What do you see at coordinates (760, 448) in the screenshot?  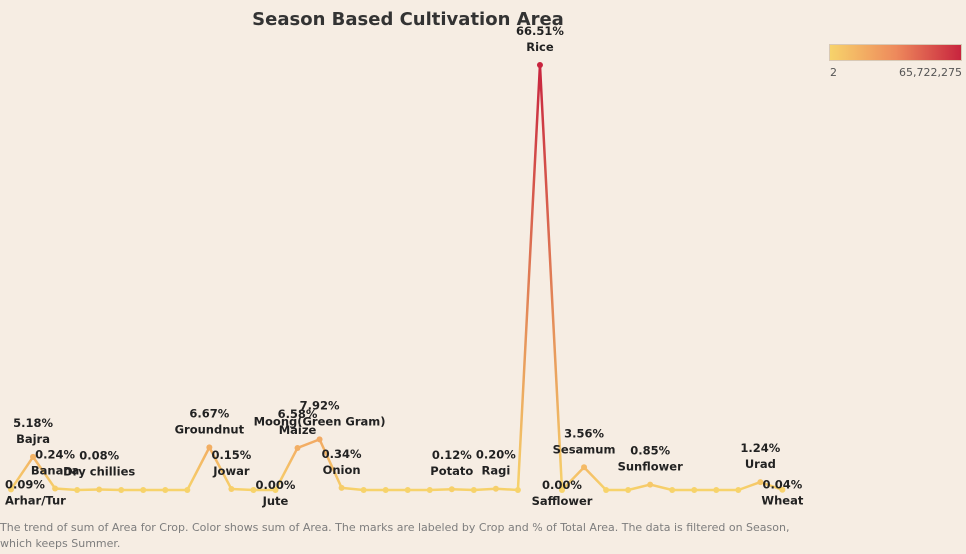 I see `data-label-percent: 1.24%` at bounding box center [760, 448].